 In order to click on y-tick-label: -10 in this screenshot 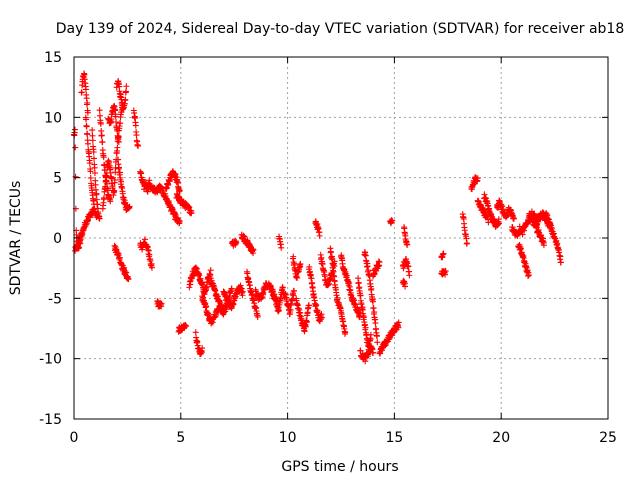, I will do `click(50, 360)`.